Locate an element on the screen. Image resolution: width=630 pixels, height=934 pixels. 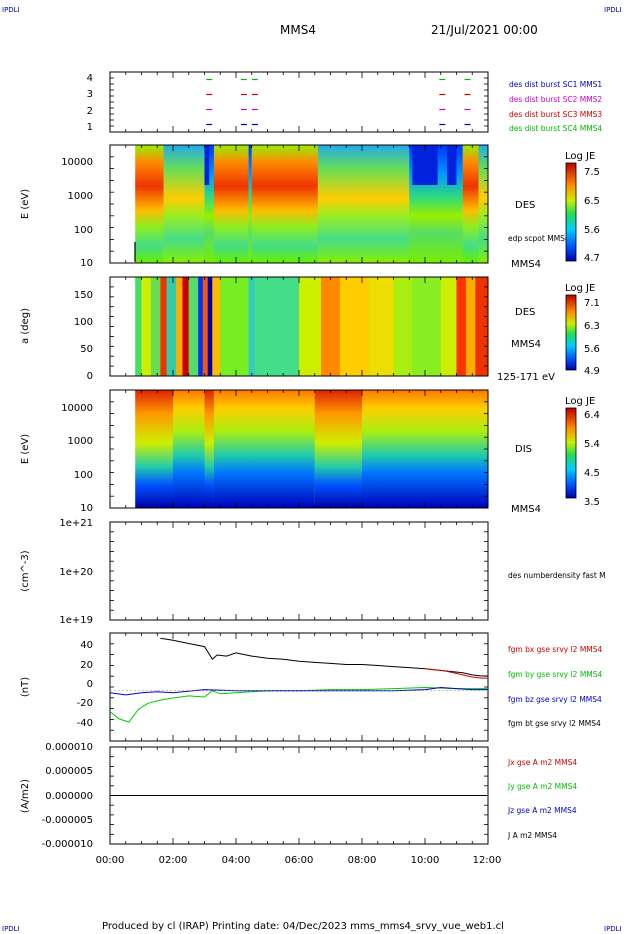
des-pitch-ytick-100: 100 is located at coordinates (83, 322).